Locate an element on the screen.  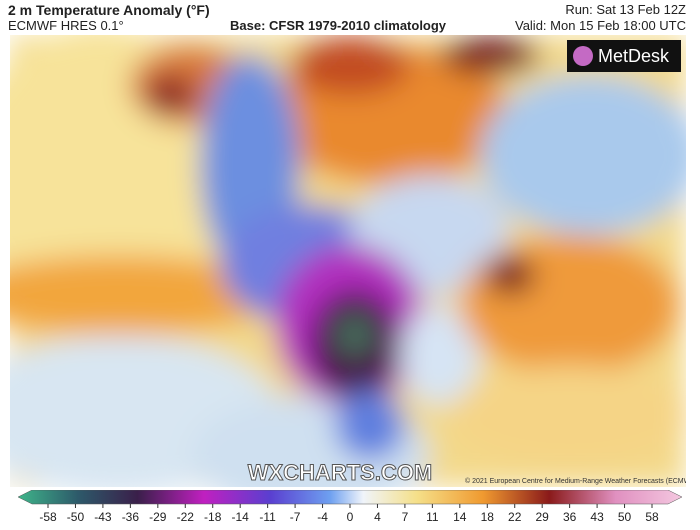
colorbar-tick-label: 7 is located at coordinates (405, 517).